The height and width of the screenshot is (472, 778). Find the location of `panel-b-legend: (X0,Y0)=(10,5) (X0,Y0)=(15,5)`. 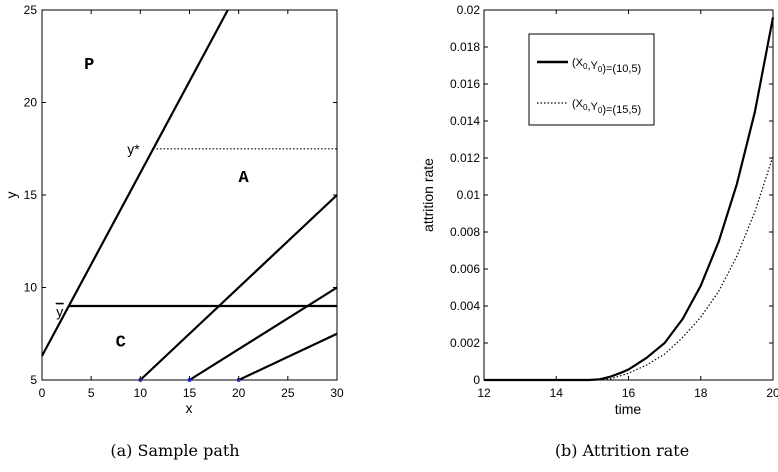

panel-b-legend: (X0,Y0)=(10,5) (X0,Y0)=(15,5) is located at coordinates (591, 79).